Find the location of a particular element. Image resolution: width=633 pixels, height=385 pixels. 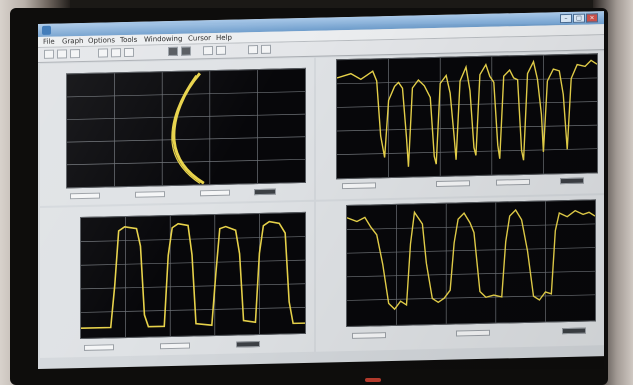

menu-help: Help is located at coordinates (224, 37).